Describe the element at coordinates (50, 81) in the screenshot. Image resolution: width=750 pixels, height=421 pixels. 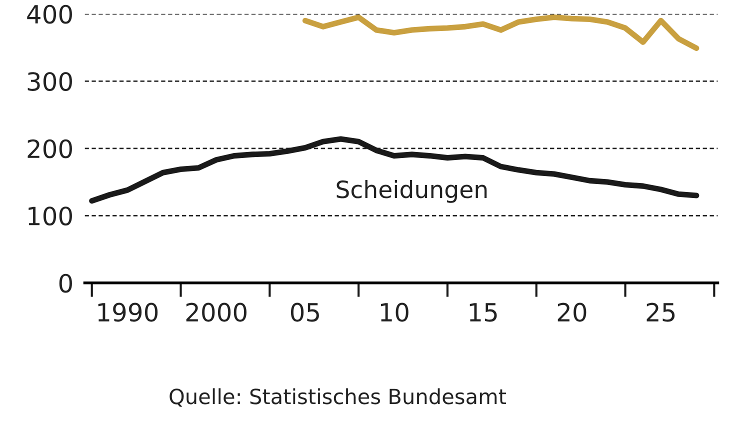
I see `y-tick-label: 300` at that location.